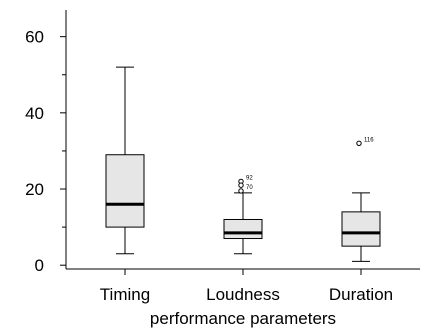  I want to click on box-duration: 116, so click(361, 199).